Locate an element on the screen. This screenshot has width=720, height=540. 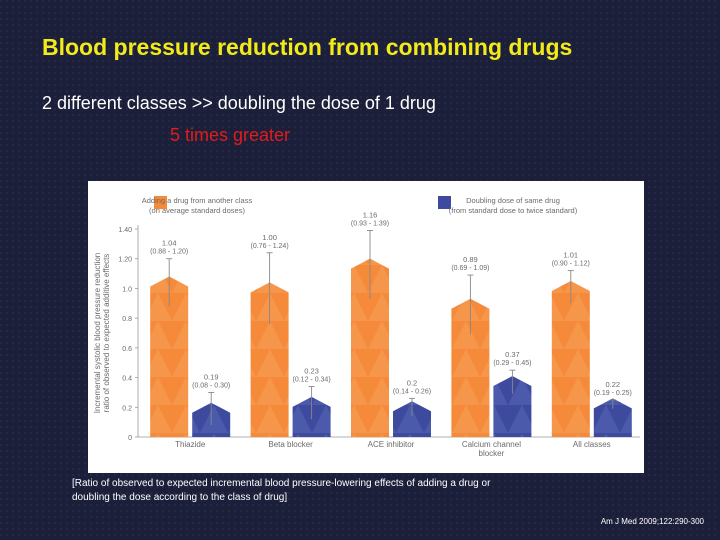
y-tick-label: 0.2 is located at coordinates (127, 408).